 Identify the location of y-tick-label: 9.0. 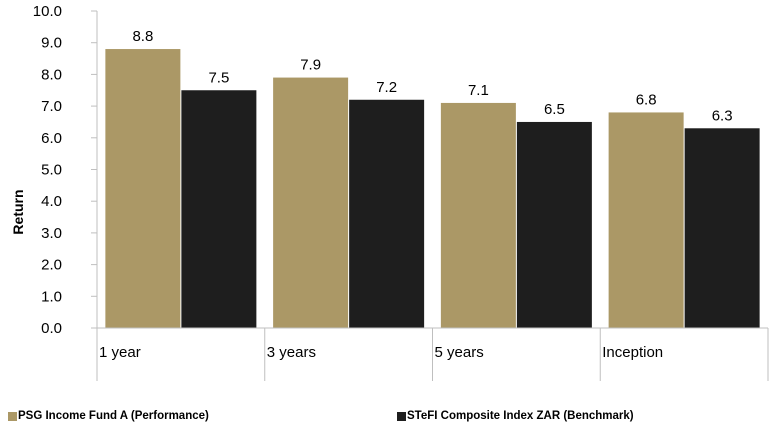
(51, 43).